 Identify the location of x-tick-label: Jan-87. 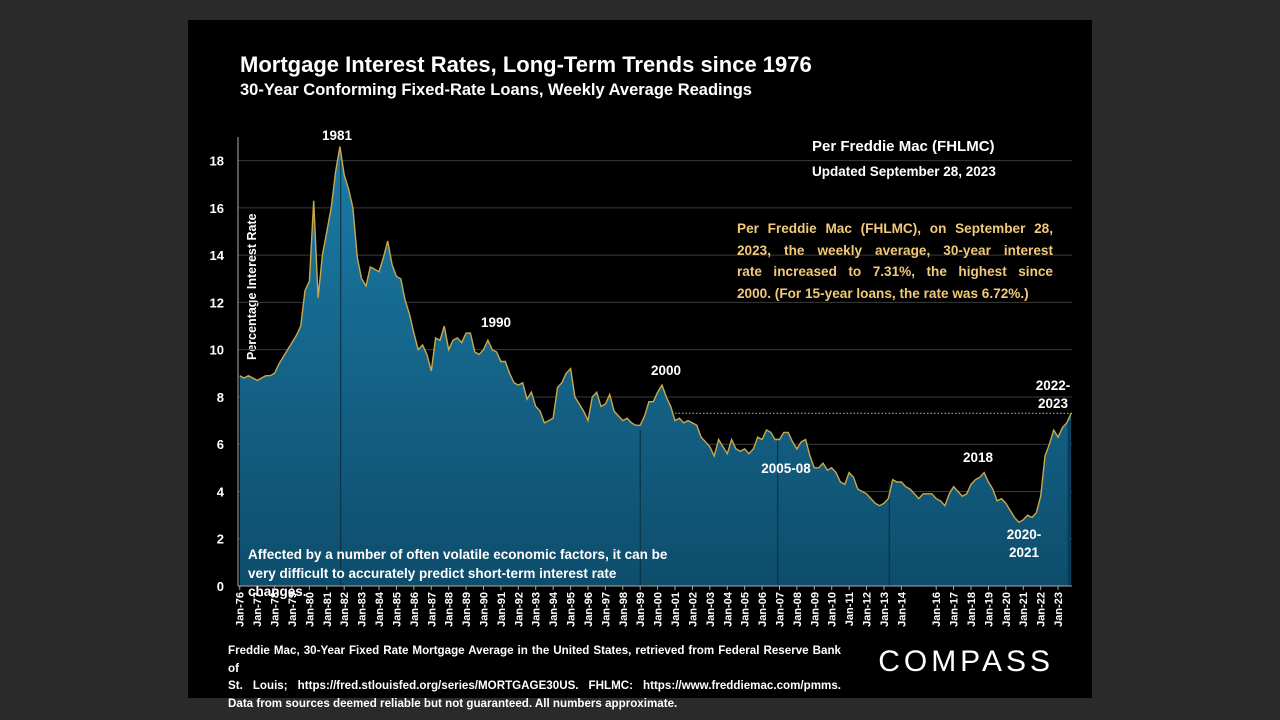
(432, 609).